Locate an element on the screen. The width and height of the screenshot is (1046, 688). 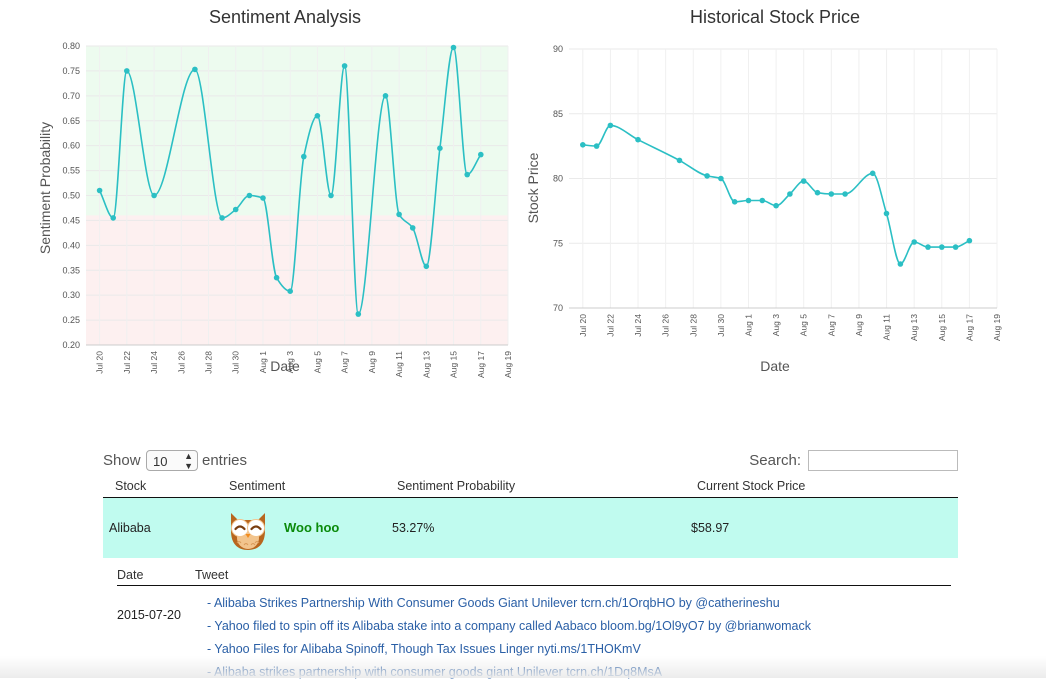
column-header-sentiment: Sentiment is located at coordinates (257, 486).